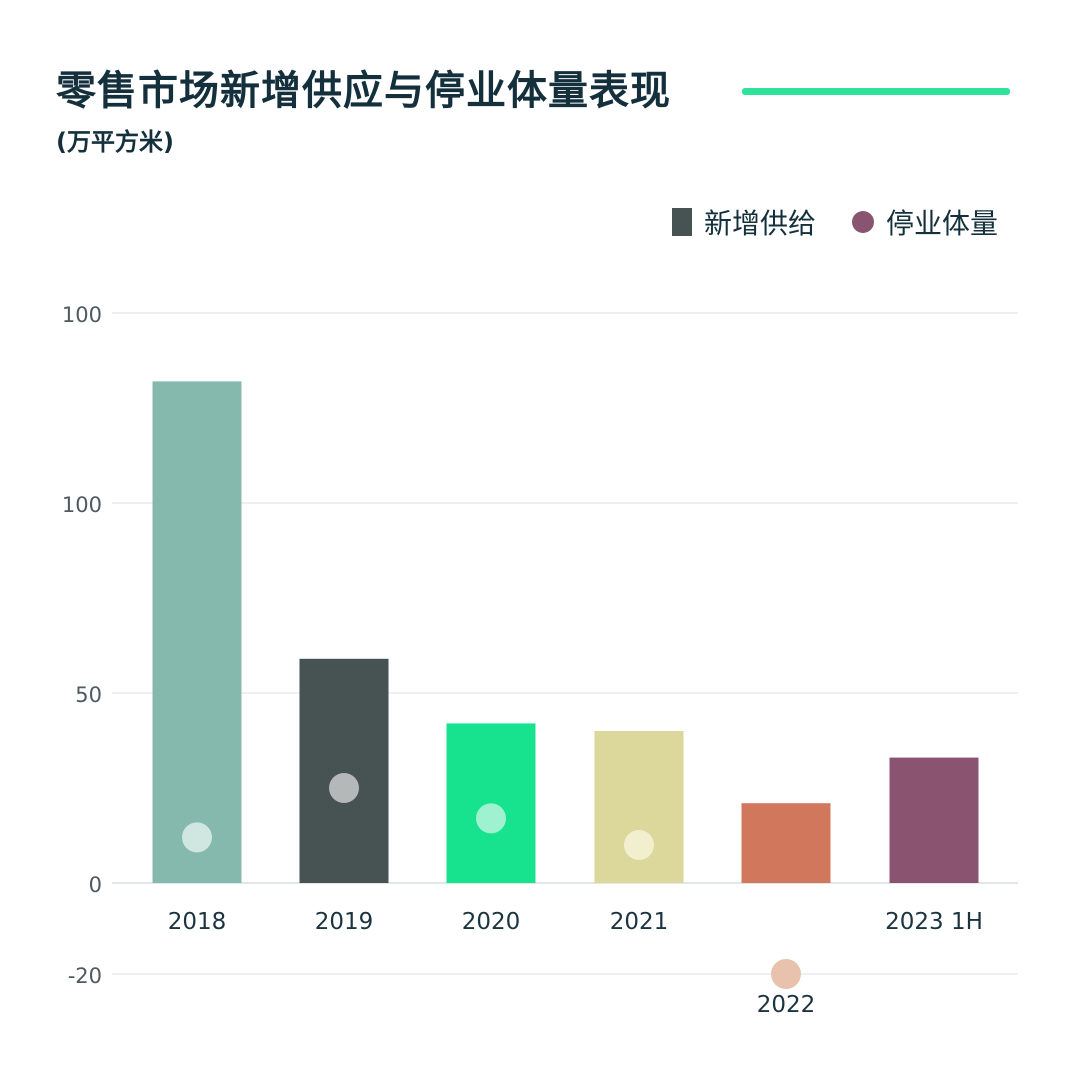  Describe the element at coordinates (681, 222) in the screenshot. I see `legend-swatch-supply` at that location.